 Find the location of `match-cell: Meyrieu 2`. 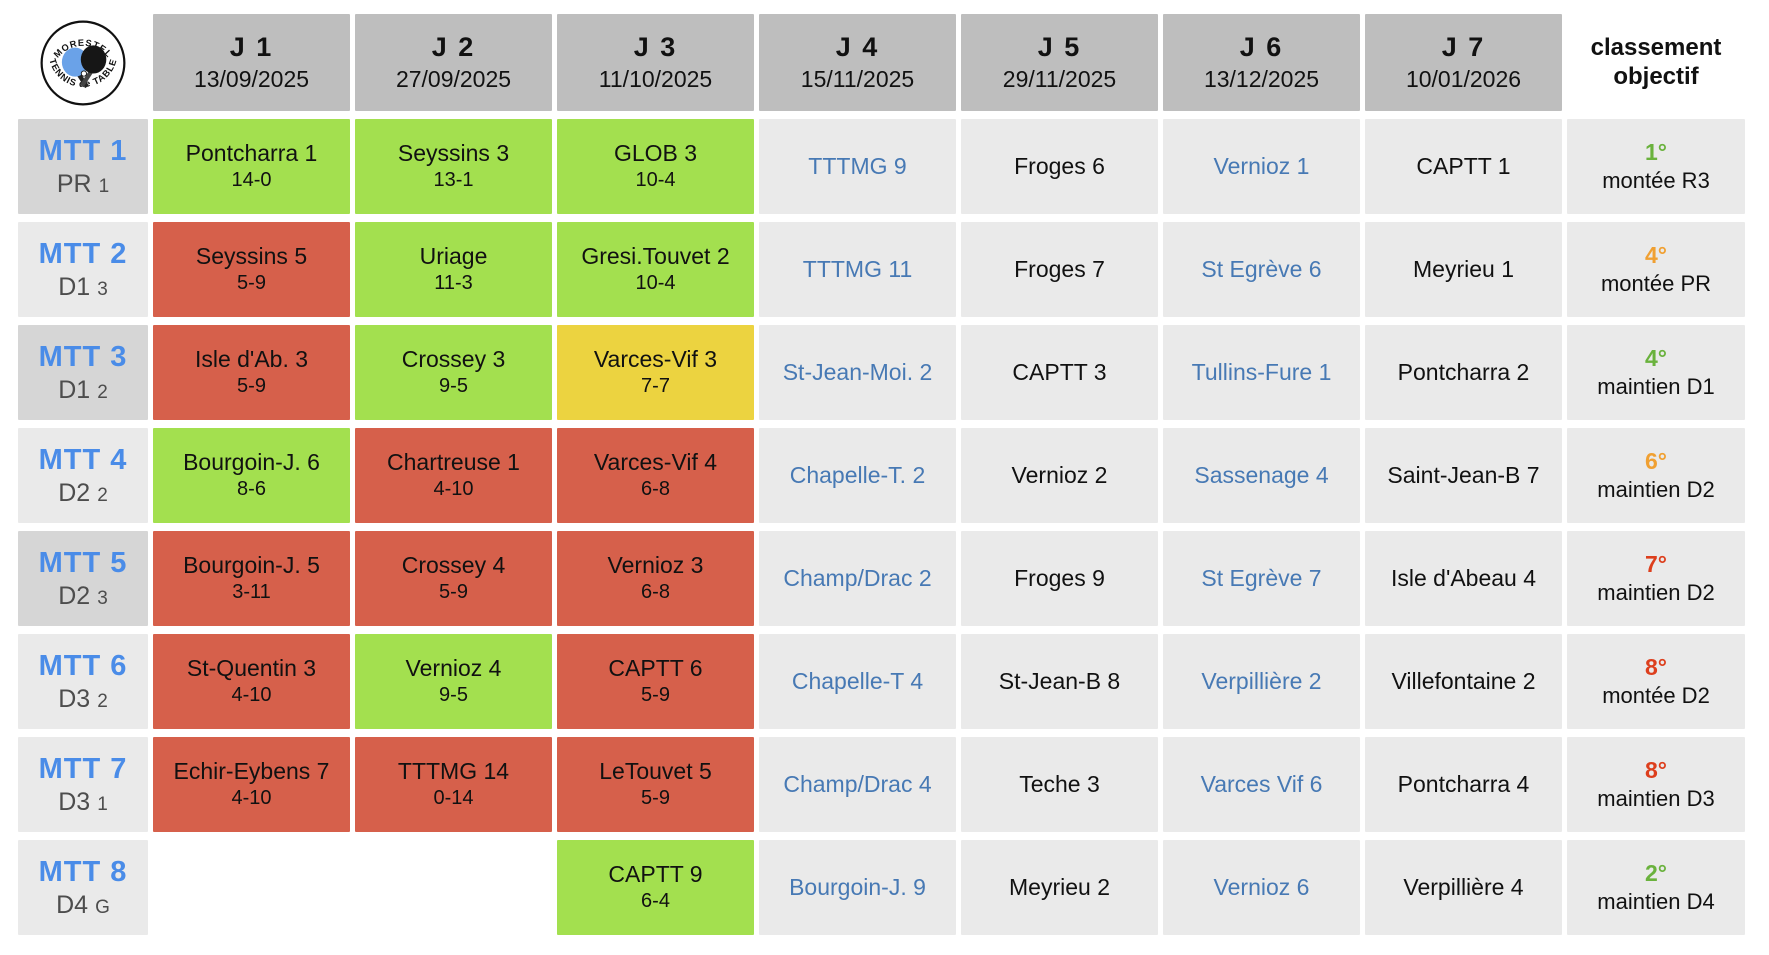

match-cell: Meyrieu 2 is located at coordinates (1059, 887).